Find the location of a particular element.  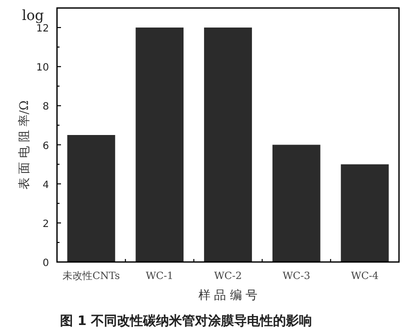

y-tick-label: 4 is located at coordinates (45, 185).